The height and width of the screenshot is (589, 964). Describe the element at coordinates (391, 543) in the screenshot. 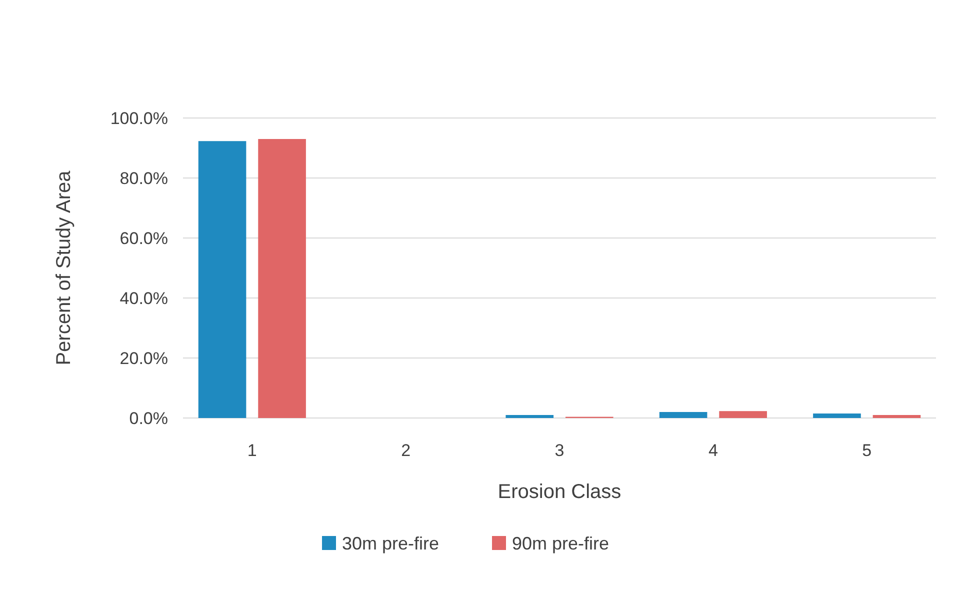

I see `legend-label: 30m pre-fire` at that location.